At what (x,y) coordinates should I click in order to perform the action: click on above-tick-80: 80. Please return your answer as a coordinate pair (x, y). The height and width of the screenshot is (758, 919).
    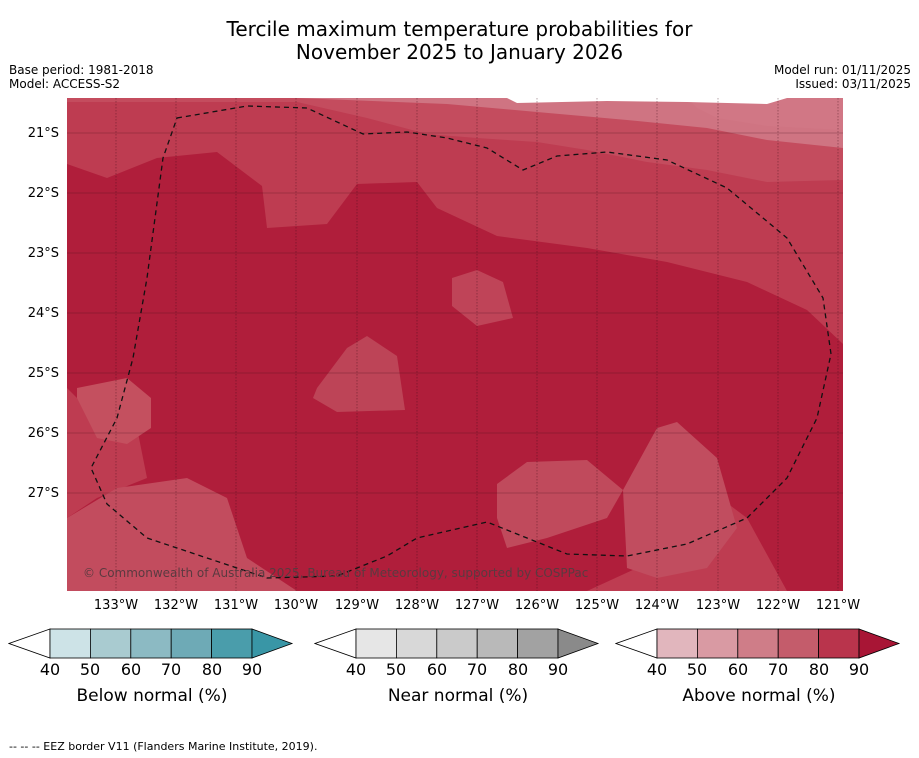
    Looking at the image, I should click on (819, 669).